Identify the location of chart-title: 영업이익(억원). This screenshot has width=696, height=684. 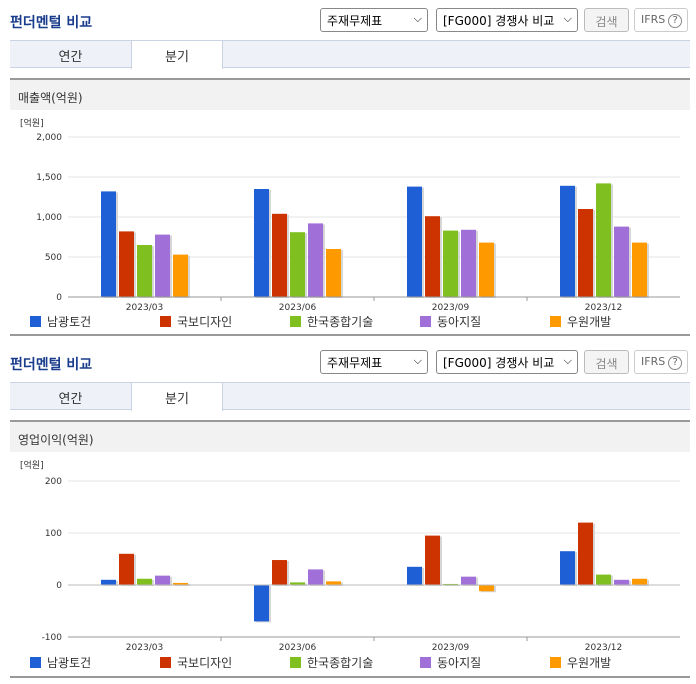
(350, 436).